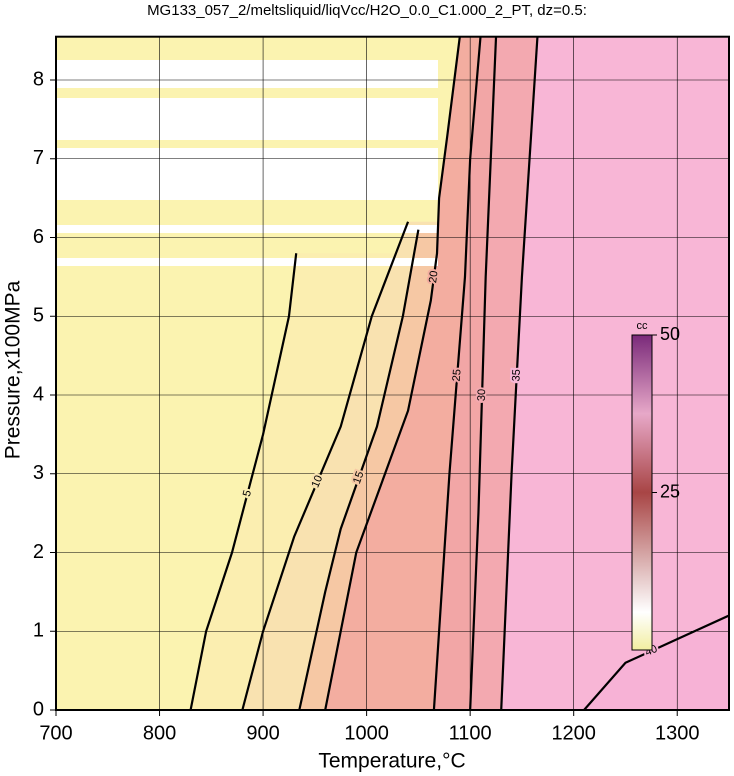 The image size is (734, 776). I want to click on contour-label: 20, so click(433, 277).